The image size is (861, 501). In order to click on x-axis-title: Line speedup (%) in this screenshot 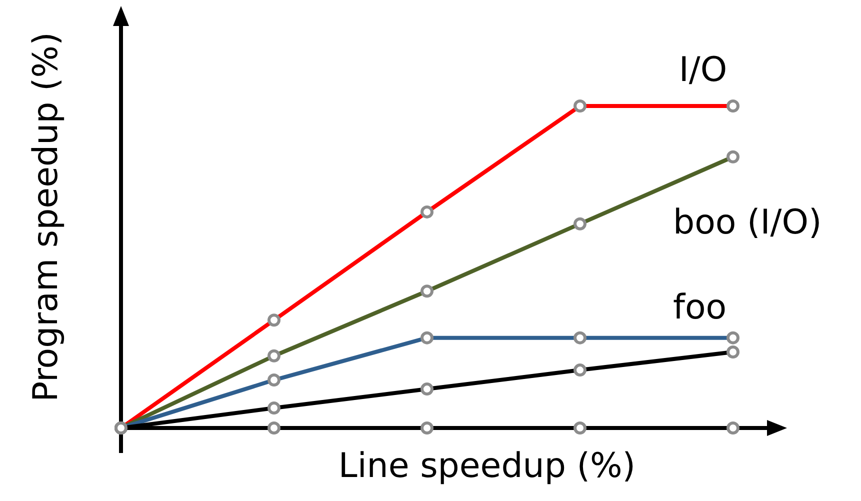, I will do `click(487, 466)`.